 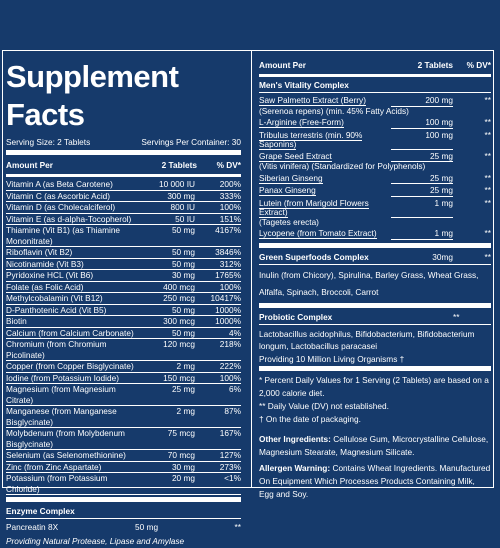 I want to click on enzyme-title: Enzyme Complex, so click(x=40, y=511).